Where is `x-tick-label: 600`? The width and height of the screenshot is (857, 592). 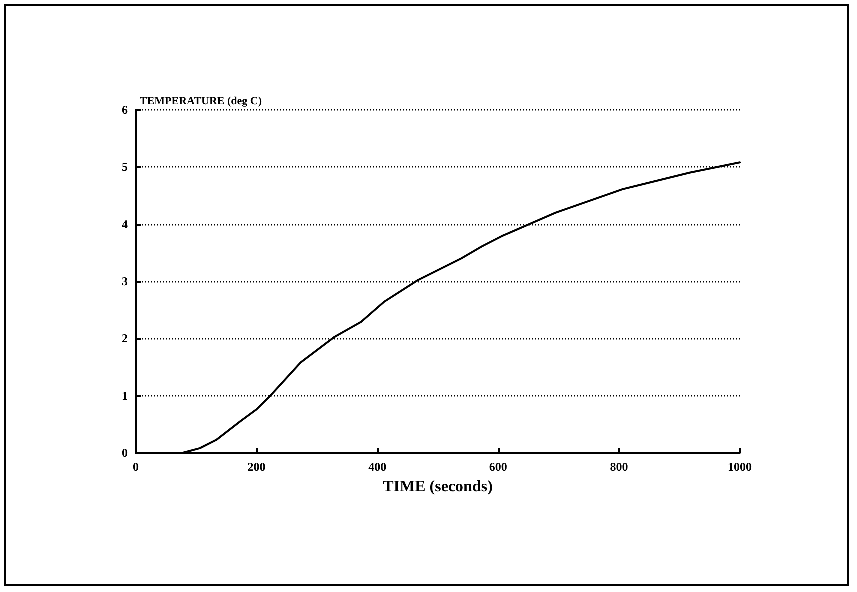
x-tick-label: 600 is located at coordinates (498, 467).